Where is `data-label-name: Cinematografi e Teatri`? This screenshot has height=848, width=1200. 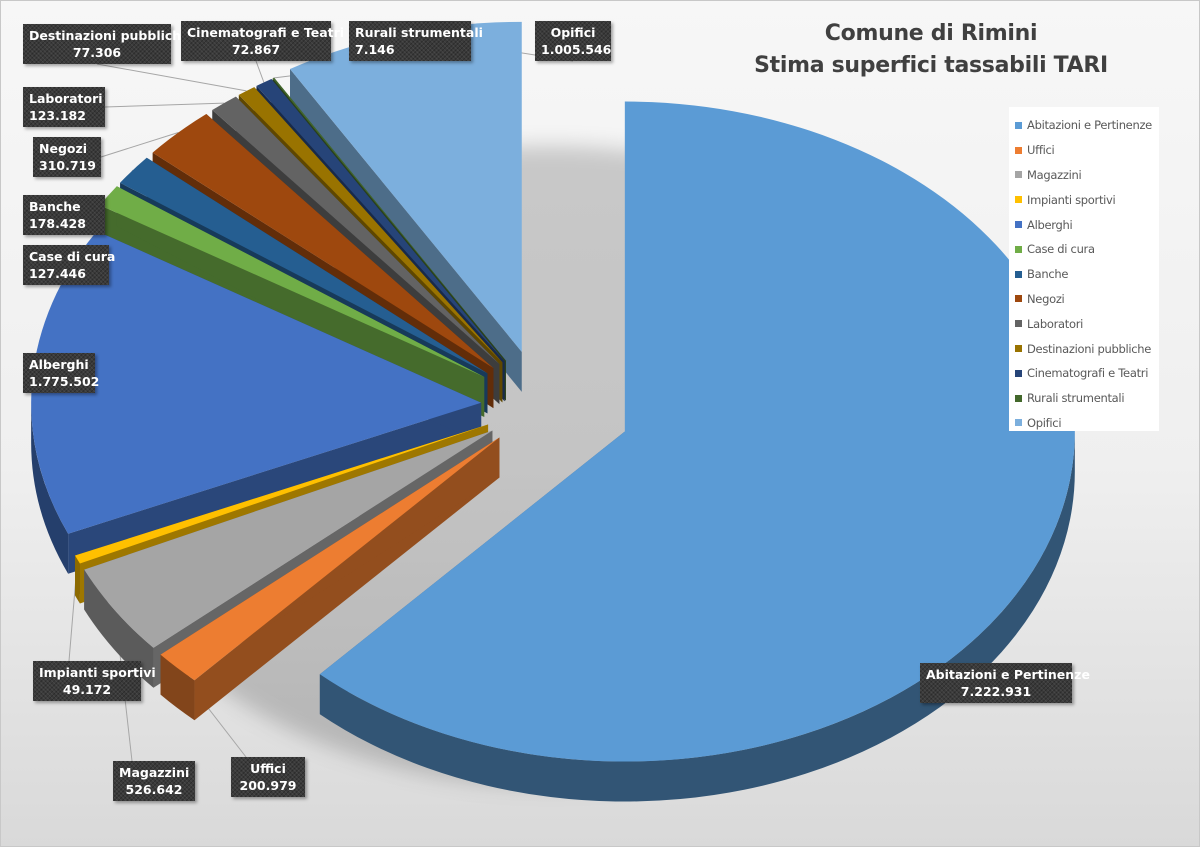
data-label-name: Cinematografi e Teatri is located at coordinates (266, 32).